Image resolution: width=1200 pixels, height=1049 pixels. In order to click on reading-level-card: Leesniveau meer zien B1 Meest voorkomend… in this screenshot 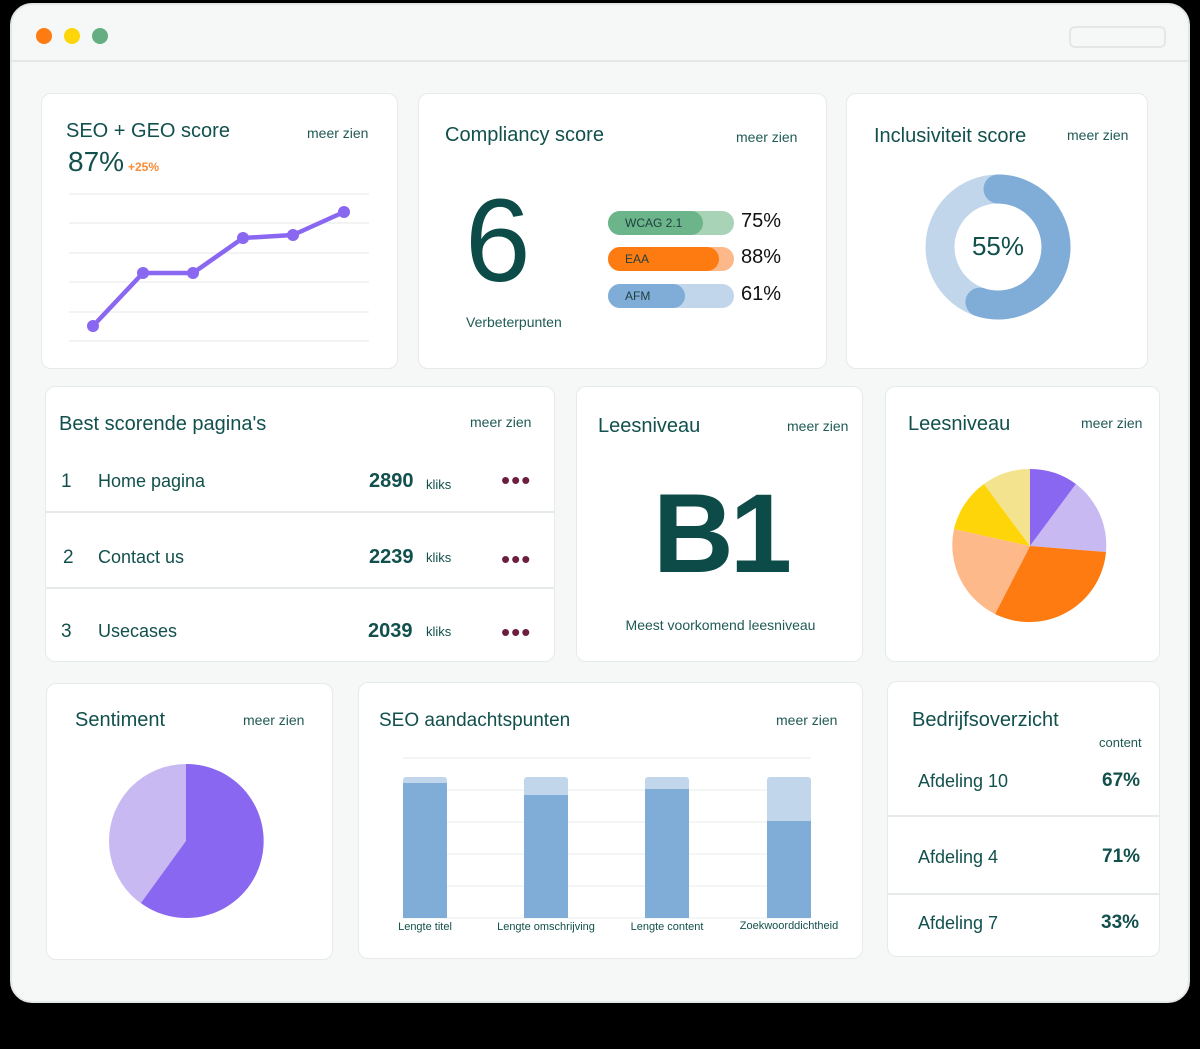, I will do `click(719, 524)`.